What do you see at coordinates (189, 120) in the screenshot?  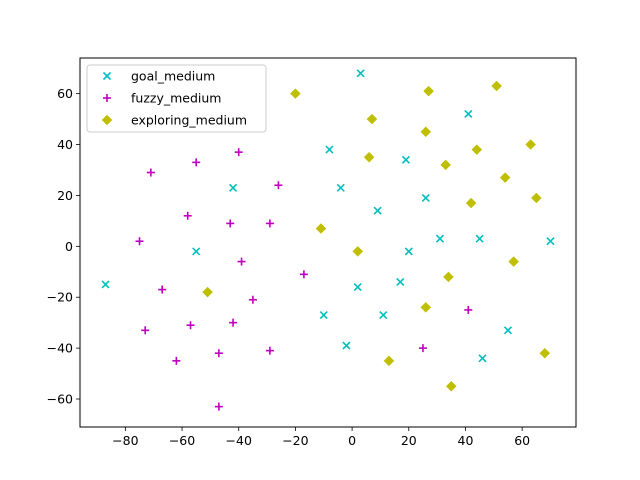 I see `legend-label-exploring_medium: exploring_medium` at bounding box center [189, 120].